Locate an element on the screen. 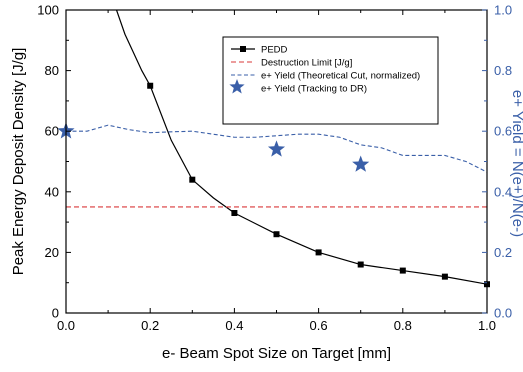 Image resolution: width=523 pixels, height=372 pixels. x-tick-label: 0.4 is located at coordinates (234, 325).